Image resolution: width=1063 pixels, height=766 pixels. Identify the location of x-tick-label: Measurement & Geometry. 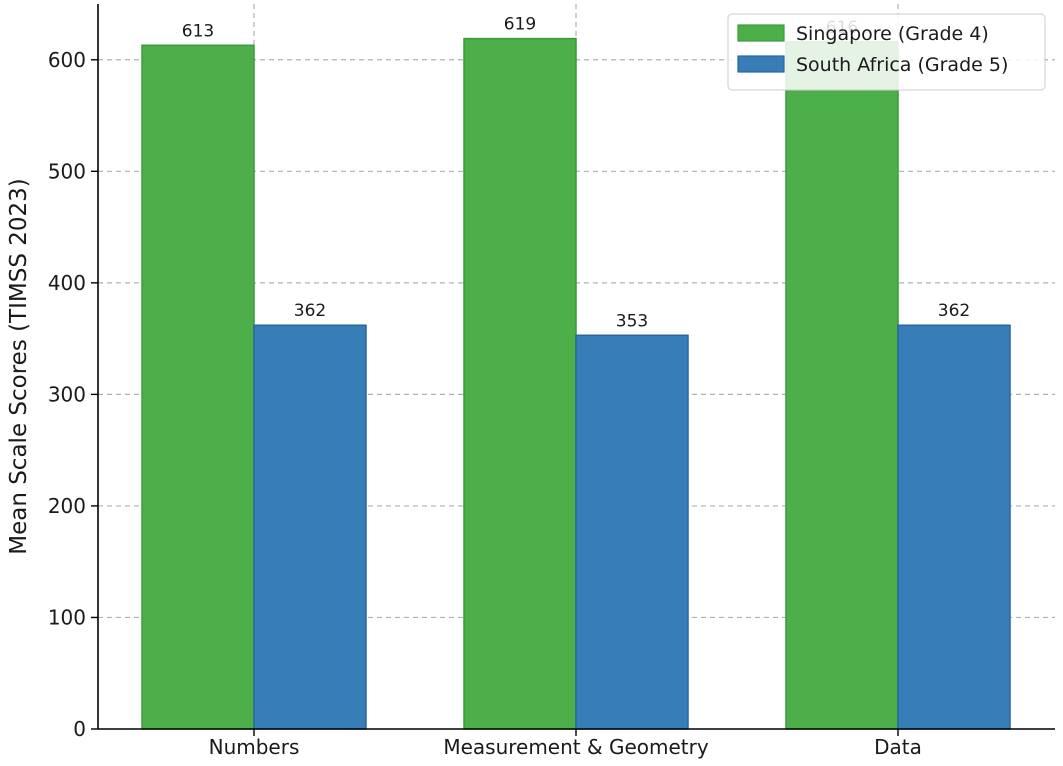
(576, 747).